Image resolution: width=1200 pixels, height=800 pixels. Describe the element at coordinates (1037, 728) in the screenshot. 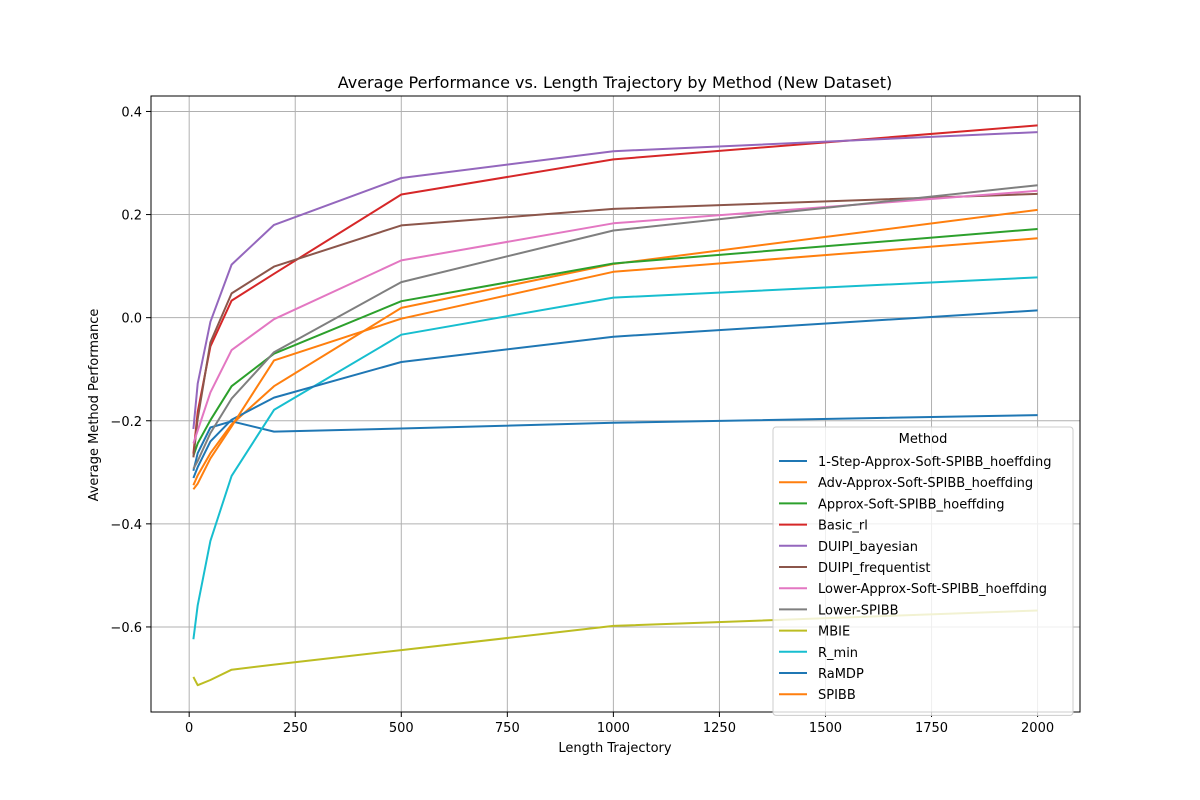

I see `x-tick-label: 2000` at that location.